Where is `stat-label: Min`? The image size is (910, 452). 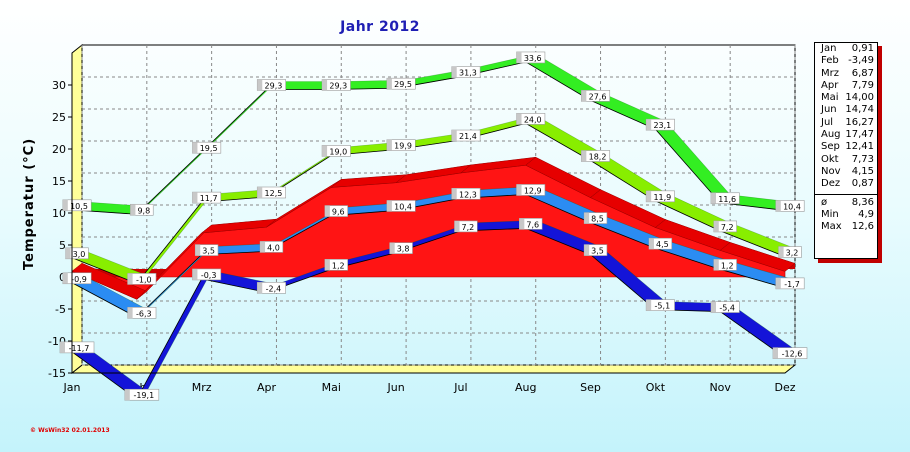
stat-label: Min is located at coordinates (830, 214).